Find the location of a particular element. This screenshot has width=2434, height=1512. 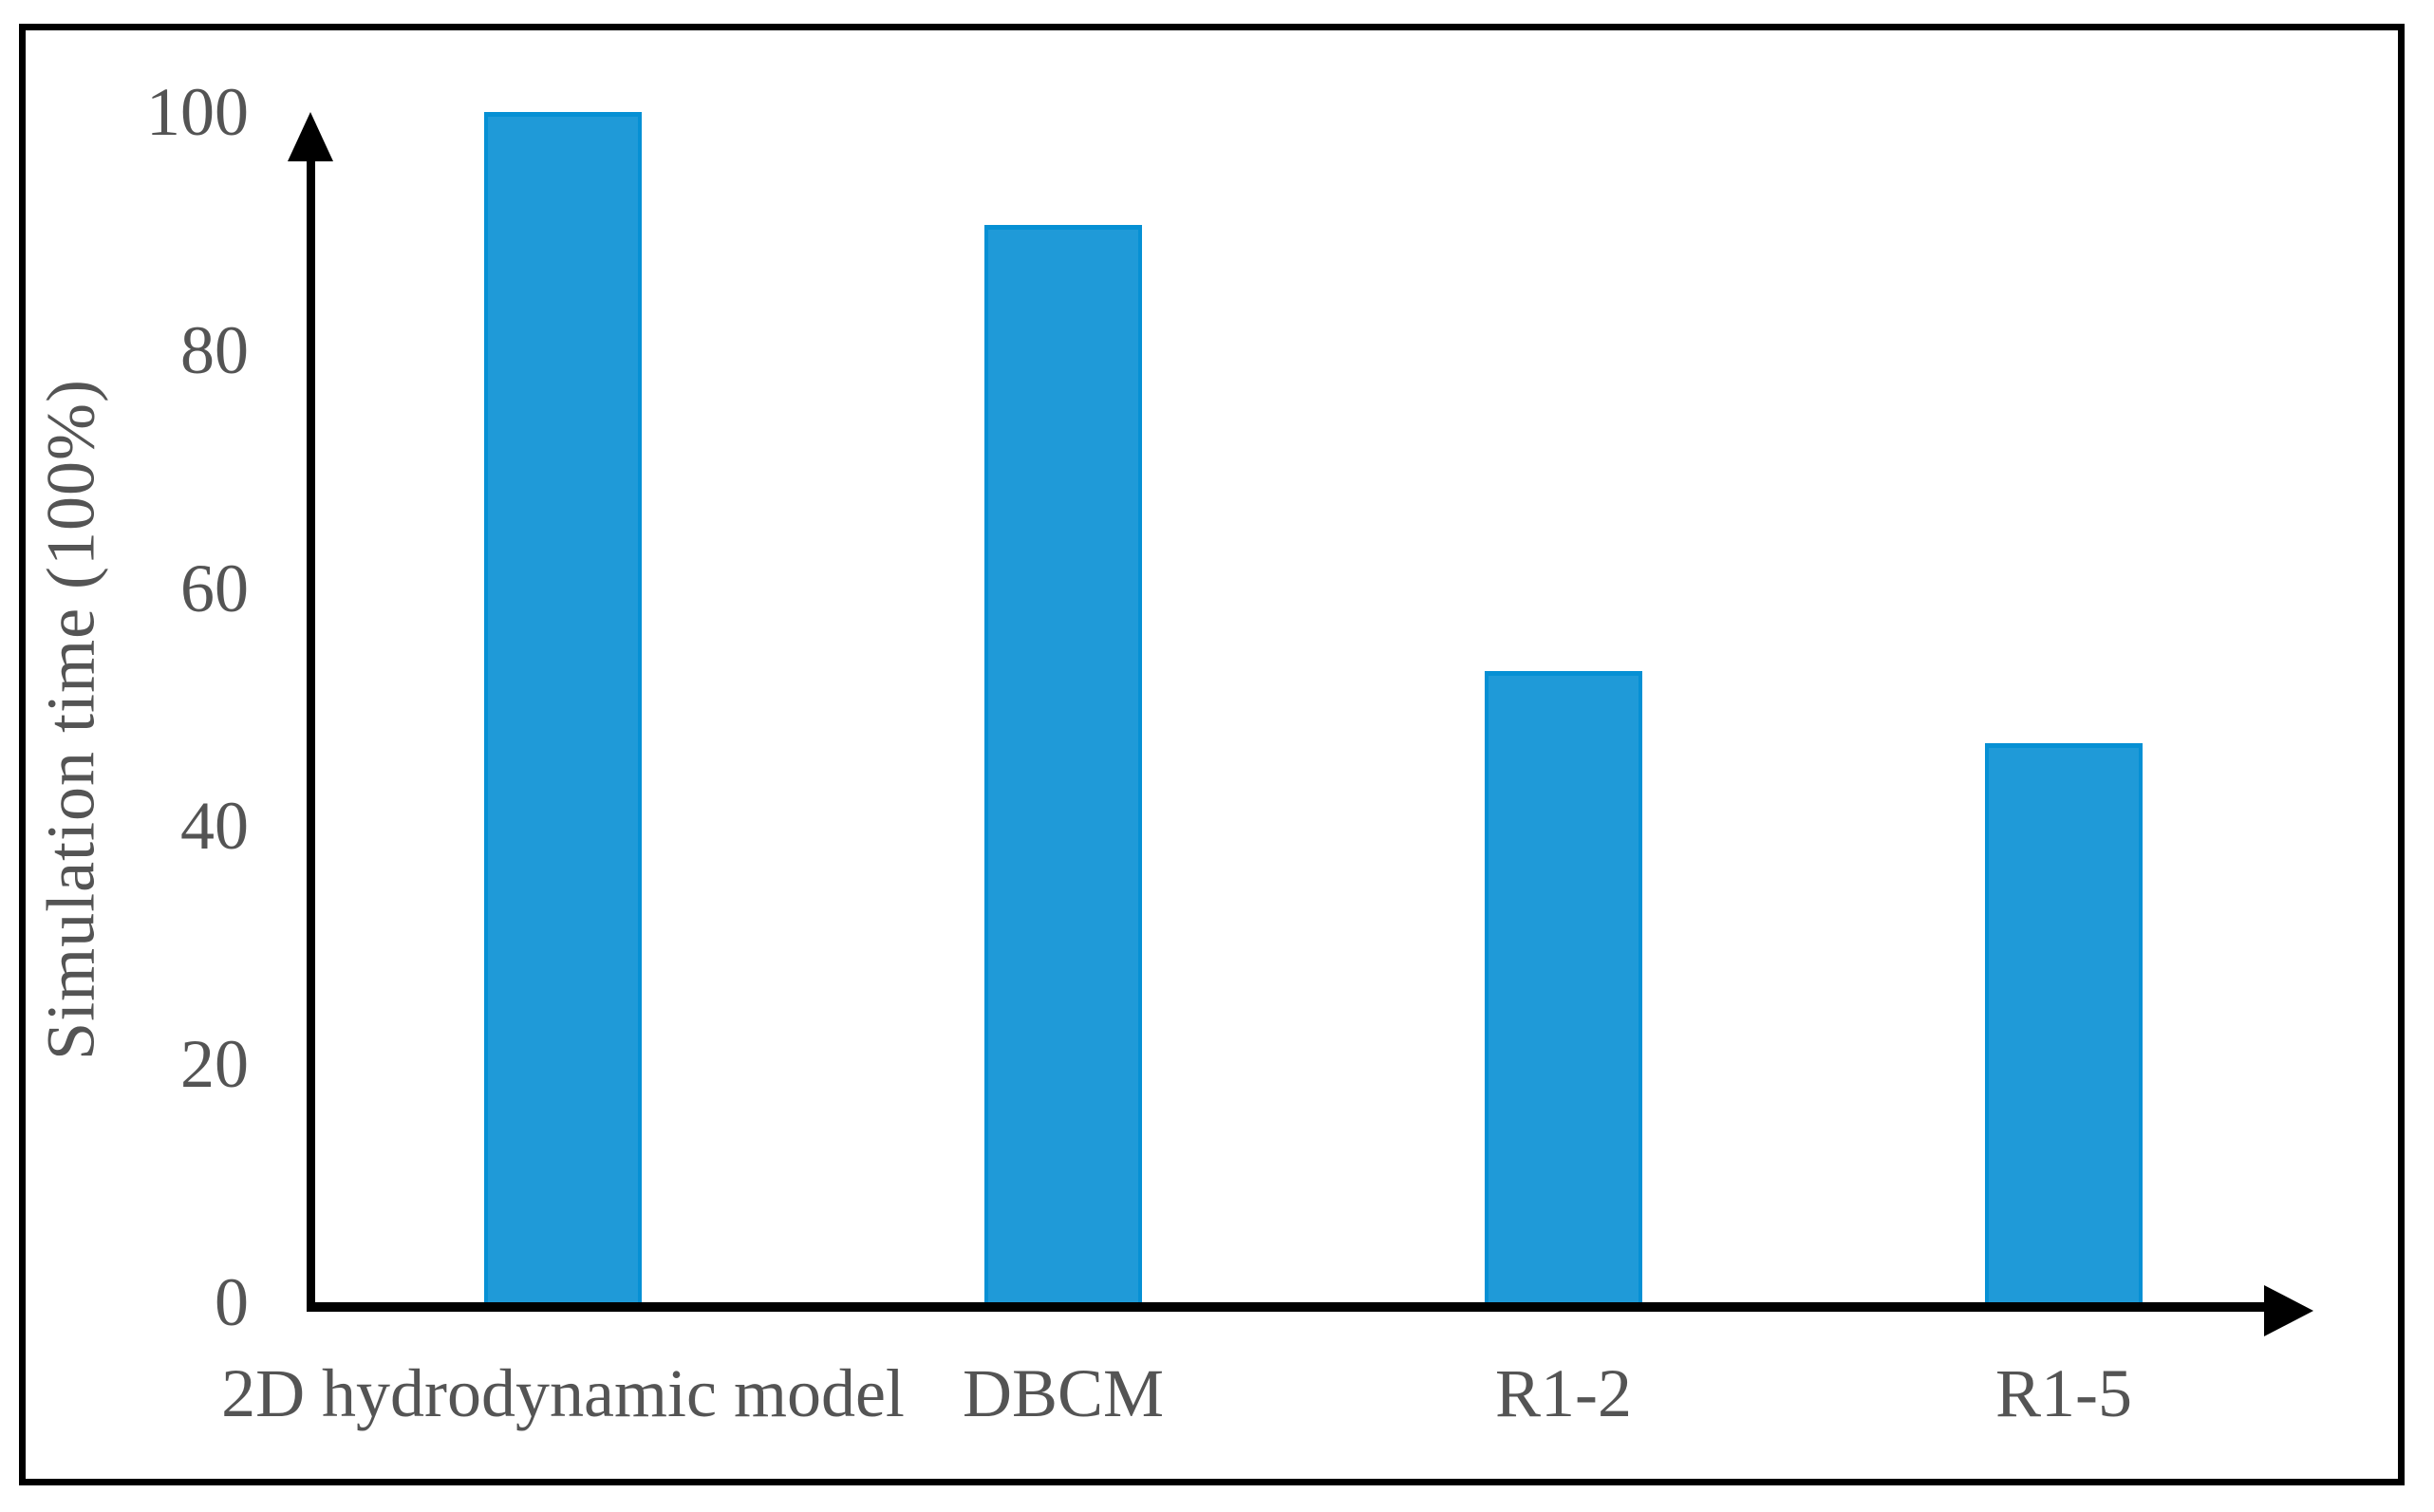

y-tick-label: 0 is located at coordinates (232, 1302).